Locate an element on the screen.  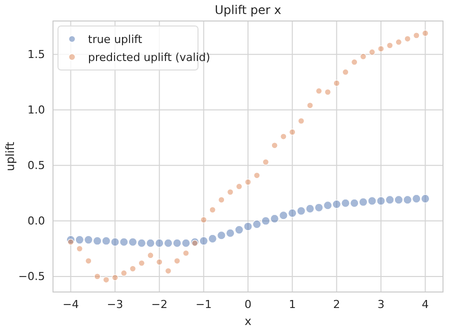
y-tick-label: 0.0 is located at coordinates (36, 221).